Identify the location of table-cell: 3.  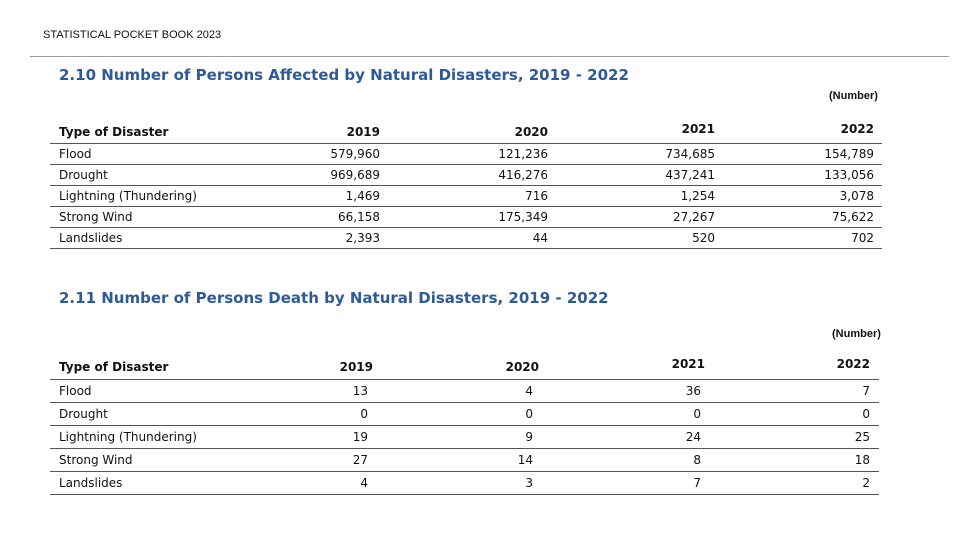
(457, 483).